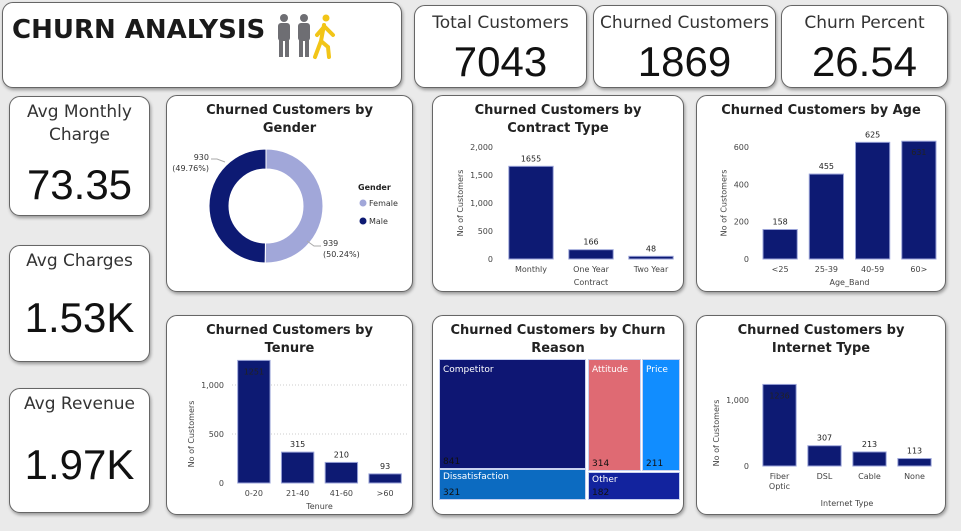  I want to click on legend-item: Male, so click(378, 221).